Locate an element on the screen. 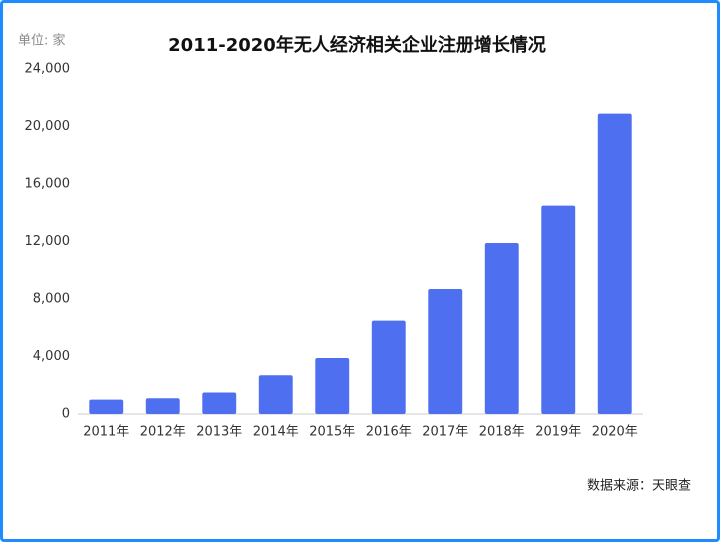 Image resolution: width=720 pixels, height=542 pixels. source: 数据来源：天眼查 is located at coordinates (639, 486).